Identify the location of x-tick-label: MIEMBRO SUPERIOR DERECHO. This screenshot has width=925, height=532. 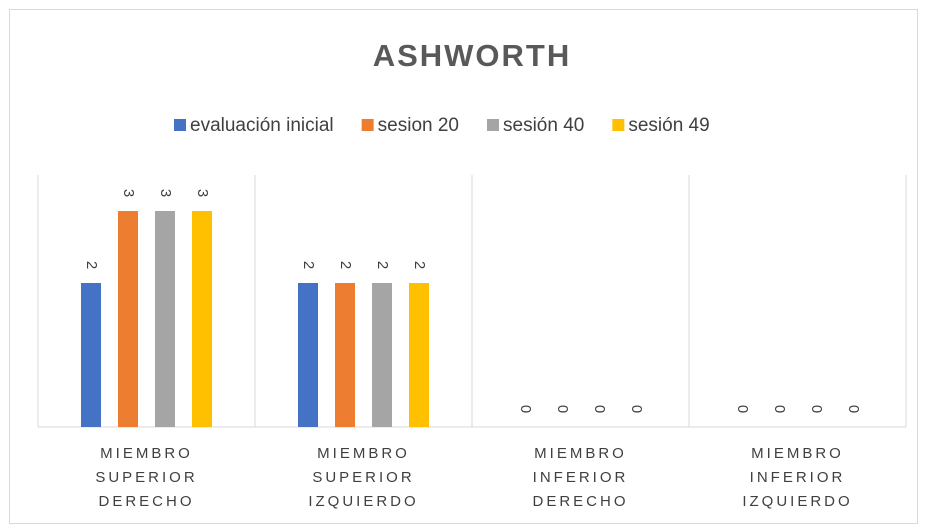
(146, 477).